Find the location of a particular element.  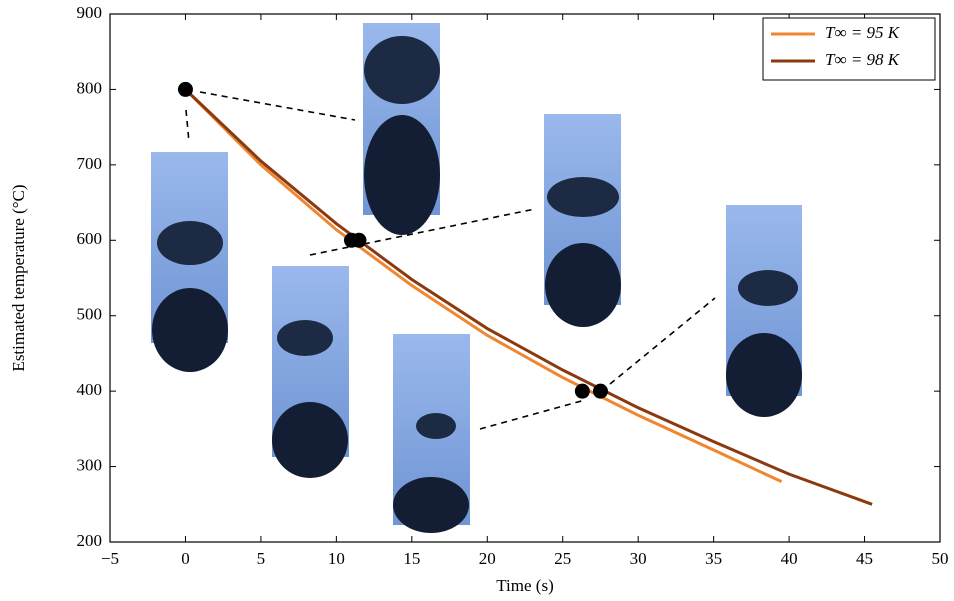

x-tick-label: 25 is located at coordinates (562, 558).